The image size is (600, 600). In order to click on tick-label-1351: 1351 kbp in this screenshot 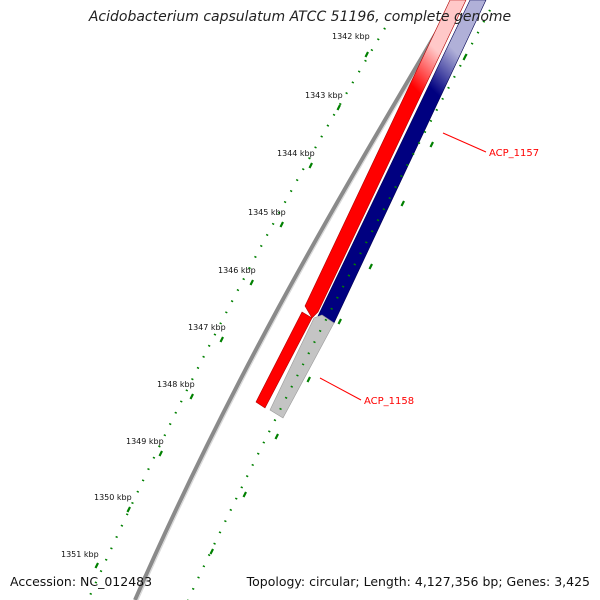, I will do `click(80, 554)`.